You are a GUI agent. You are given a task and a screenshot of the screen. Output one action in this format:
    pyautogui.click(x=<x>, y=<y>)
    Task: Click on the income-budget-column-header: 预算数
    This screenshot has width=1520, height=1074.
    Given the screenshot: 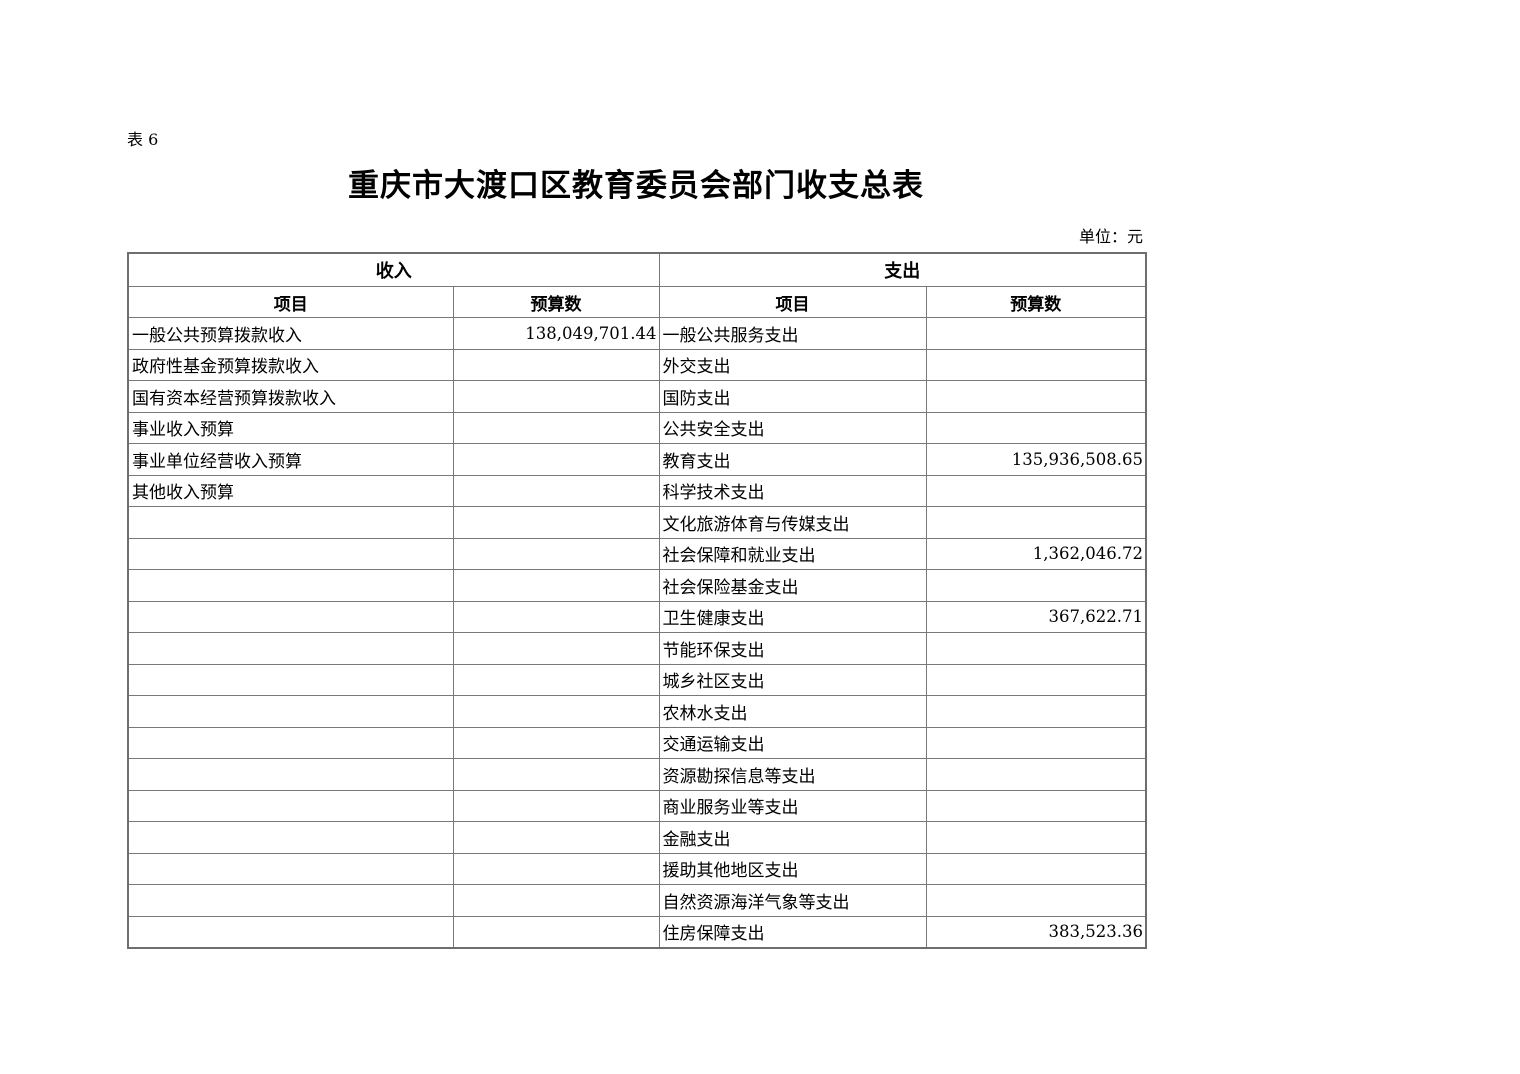 What is the action you would take?
    pyautogui.click(x=556, y=302)
    